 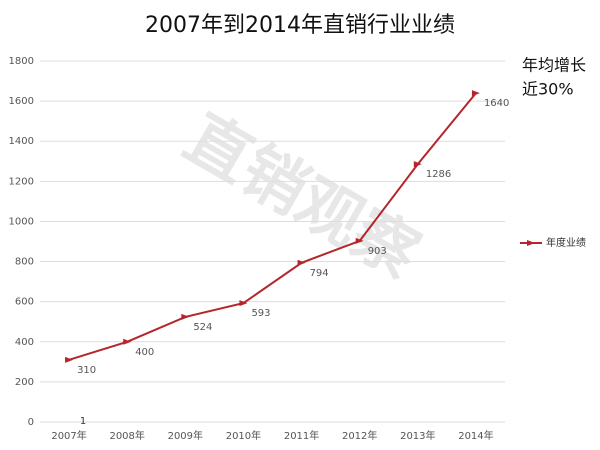 I want to click on chart-title: 2007年到2014年直销行业业绩, so click(x=300, y=25).